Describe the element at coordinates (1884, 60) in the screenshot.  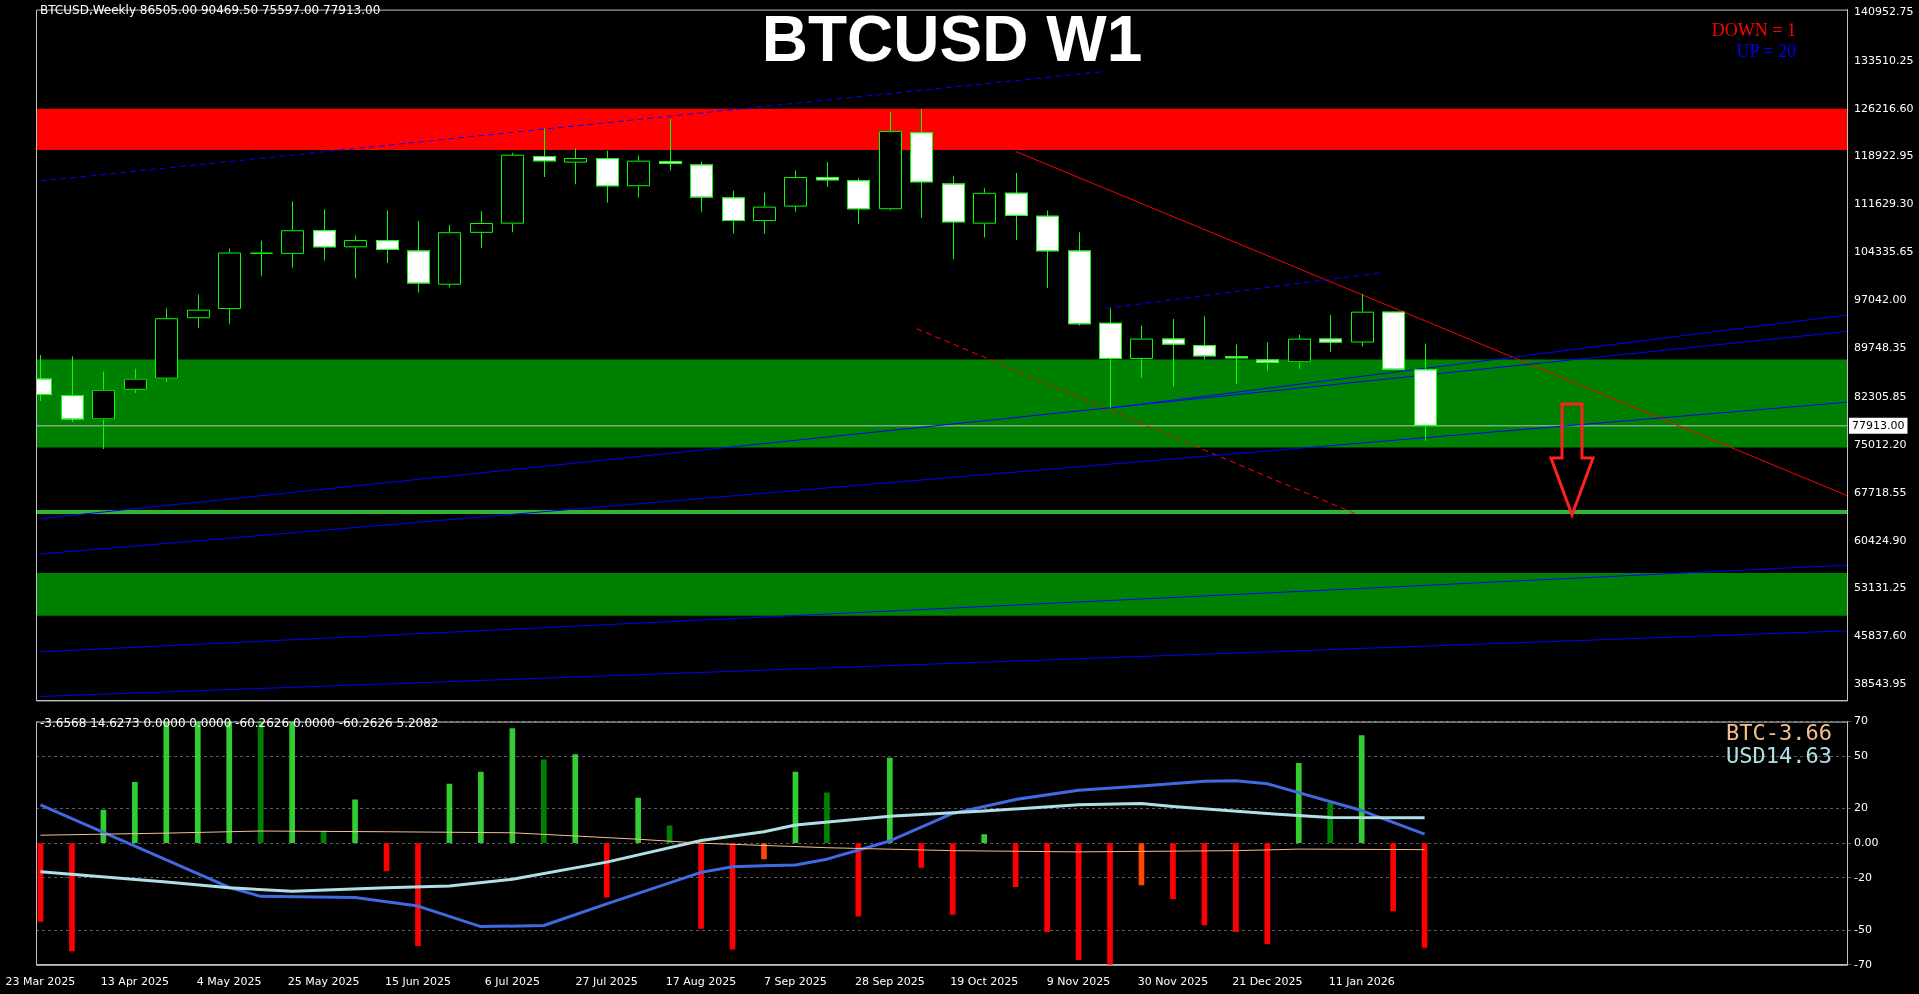
I see `y-tick-label: 133510.25` at that location.